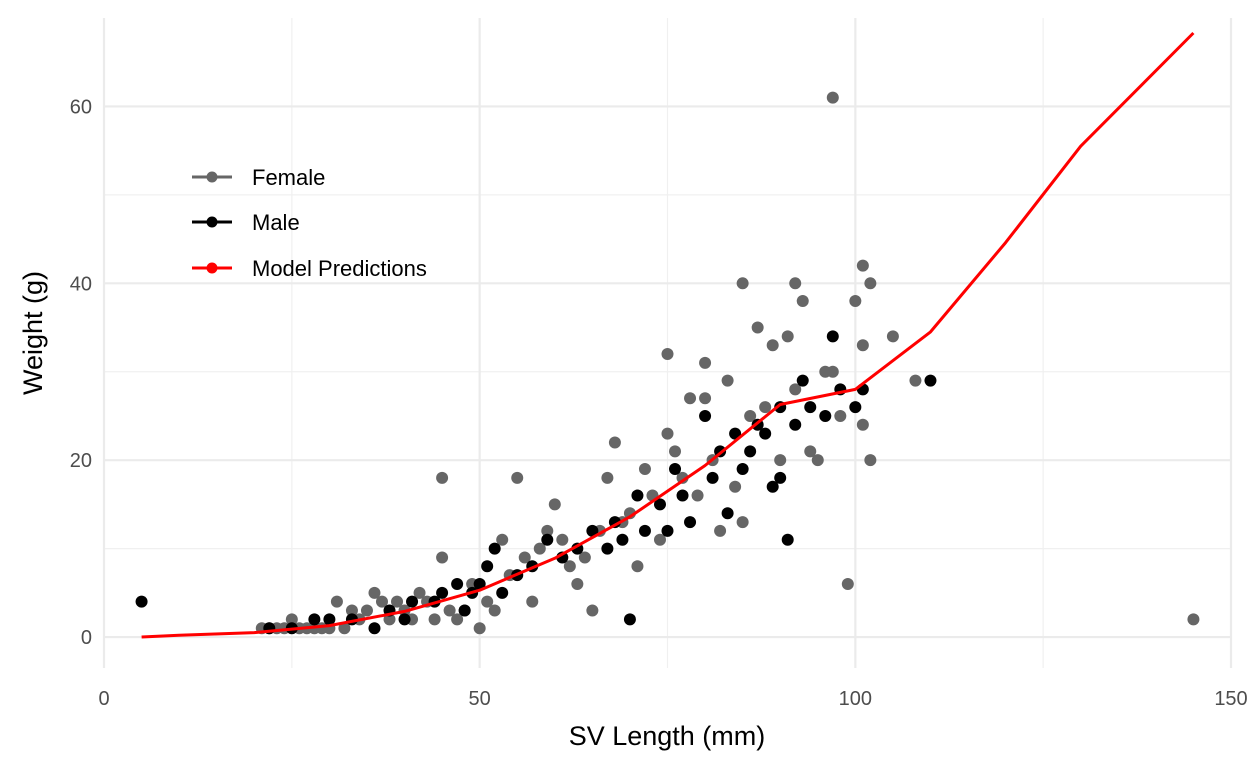 Image resolution: width=1248 pixels, height=768 pixels. I want to click on y-tick-label: 40, so click(81, 284).